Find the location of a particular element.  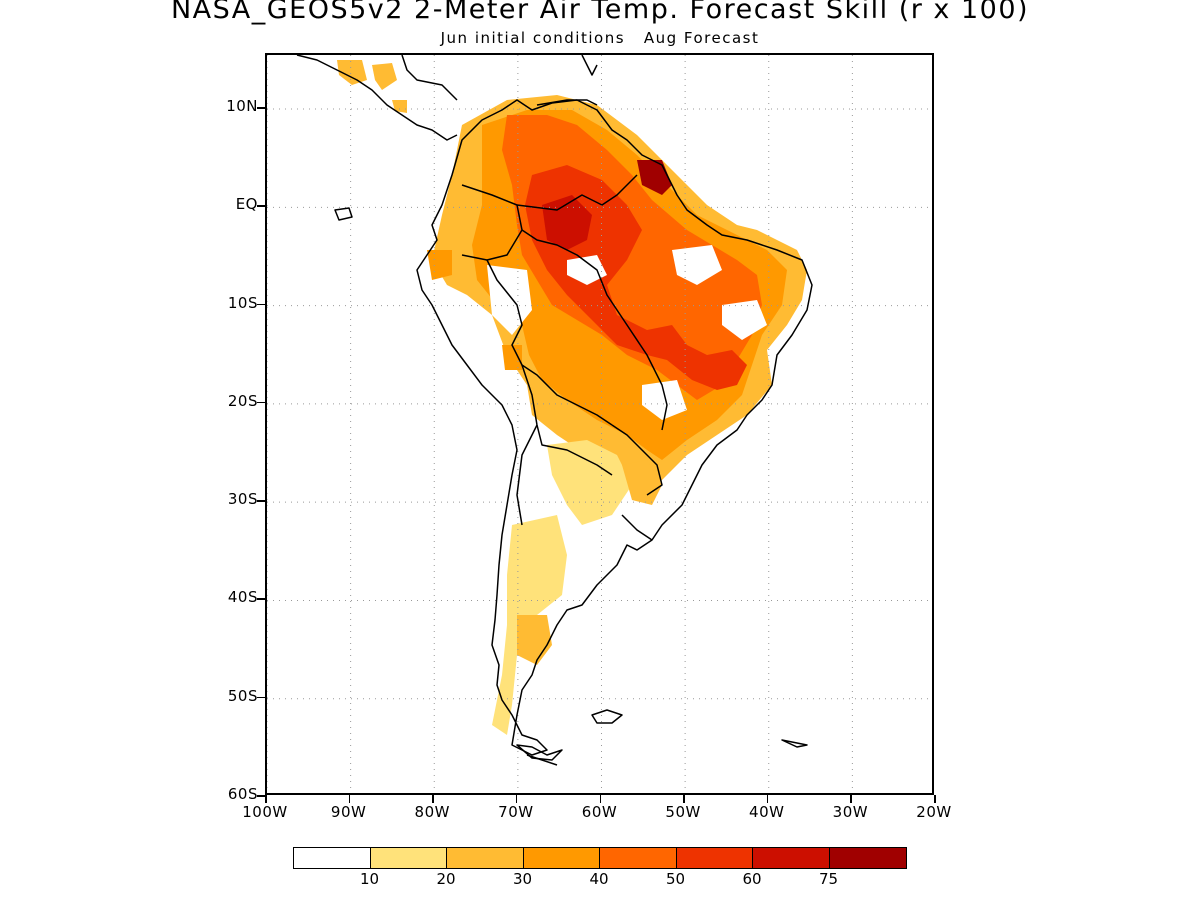

lat-tick-label: 30S is located at coordinates (242, 499).